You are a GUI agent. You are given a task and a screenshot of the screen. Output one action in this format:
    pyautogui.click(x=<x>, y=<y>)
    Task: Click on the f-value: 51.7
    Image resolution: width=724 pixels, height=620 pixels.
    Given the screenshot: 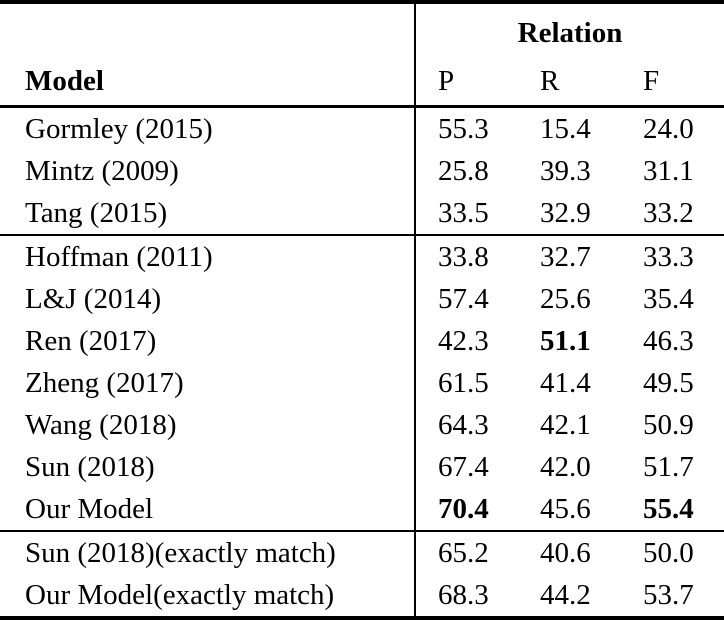 What is the action you would take?
    pyautogui.click(x=668, y=466)
    